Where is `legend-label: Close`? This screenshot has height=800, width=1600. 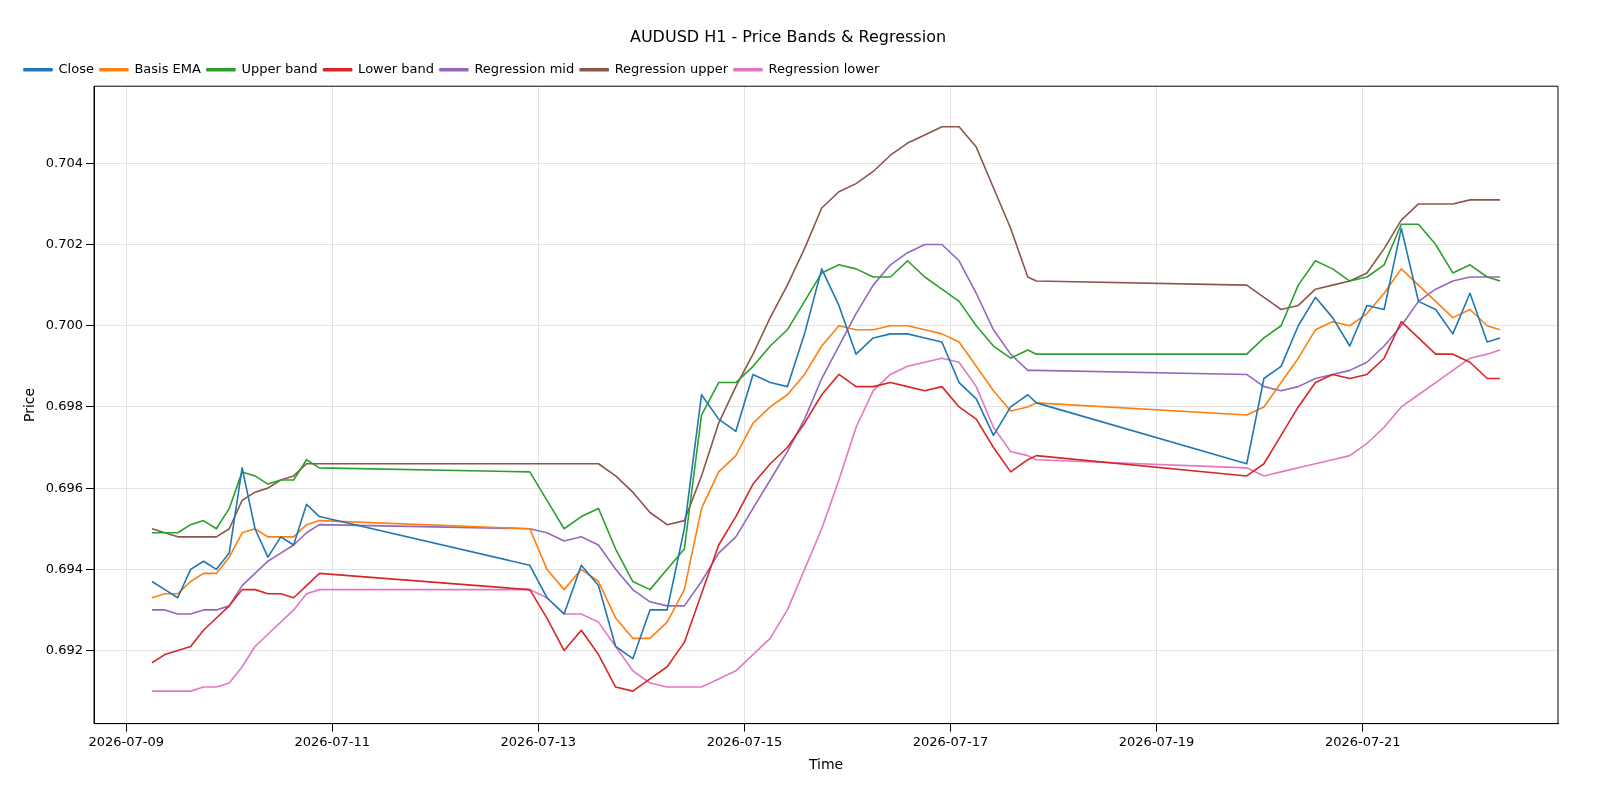
legend-label: Close is located at coordinates (76, 69).